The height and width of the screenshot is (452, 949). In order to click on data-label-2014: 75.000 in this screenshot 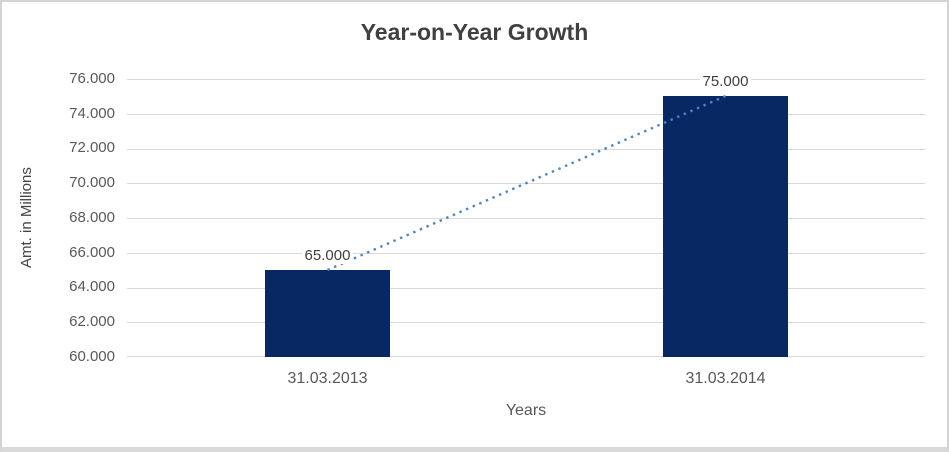, I will do `click(725, 82)`.